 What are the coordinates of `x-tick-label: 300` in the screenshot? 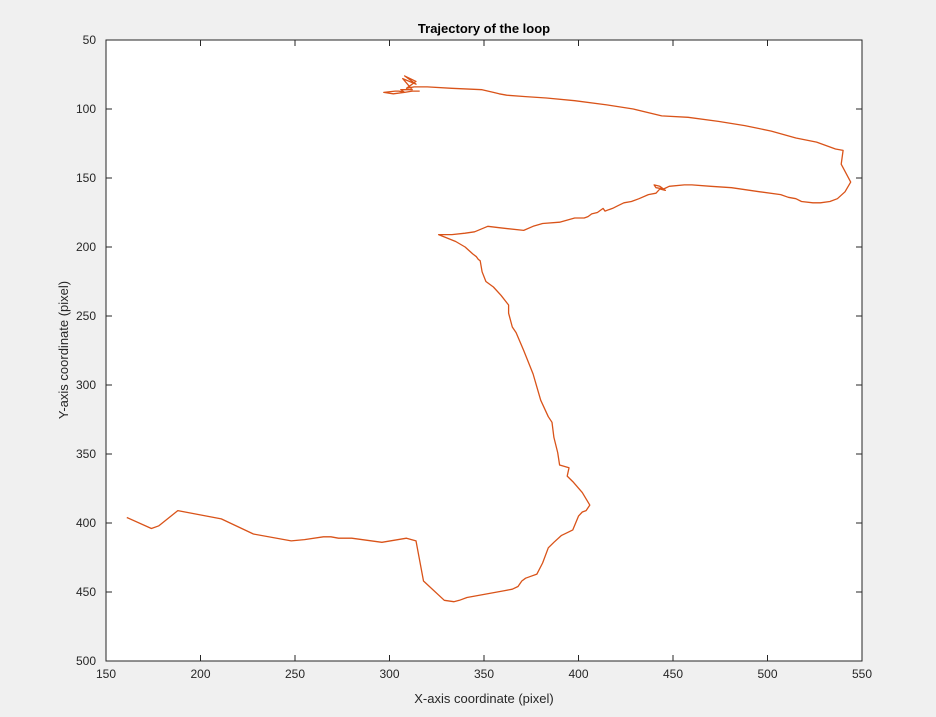 It's located at (389, 674).